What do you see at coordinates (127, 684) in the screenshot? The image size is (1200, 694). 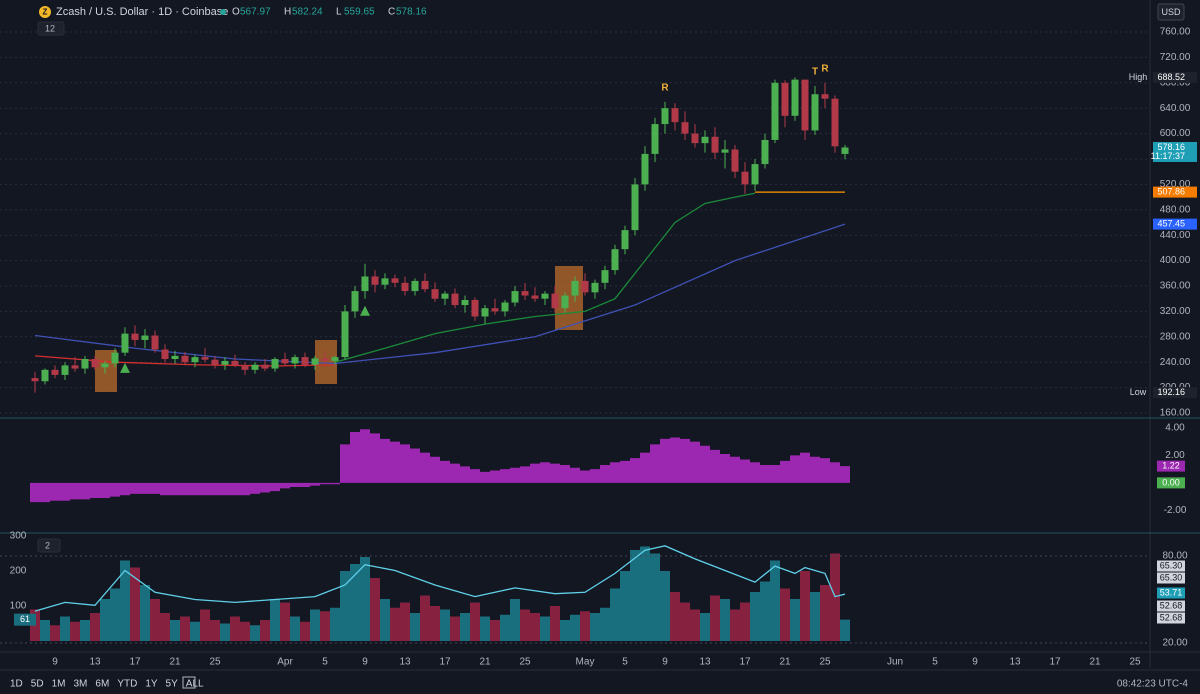 I see `timeframe-button: YTD` at bounding box center [127, 684].